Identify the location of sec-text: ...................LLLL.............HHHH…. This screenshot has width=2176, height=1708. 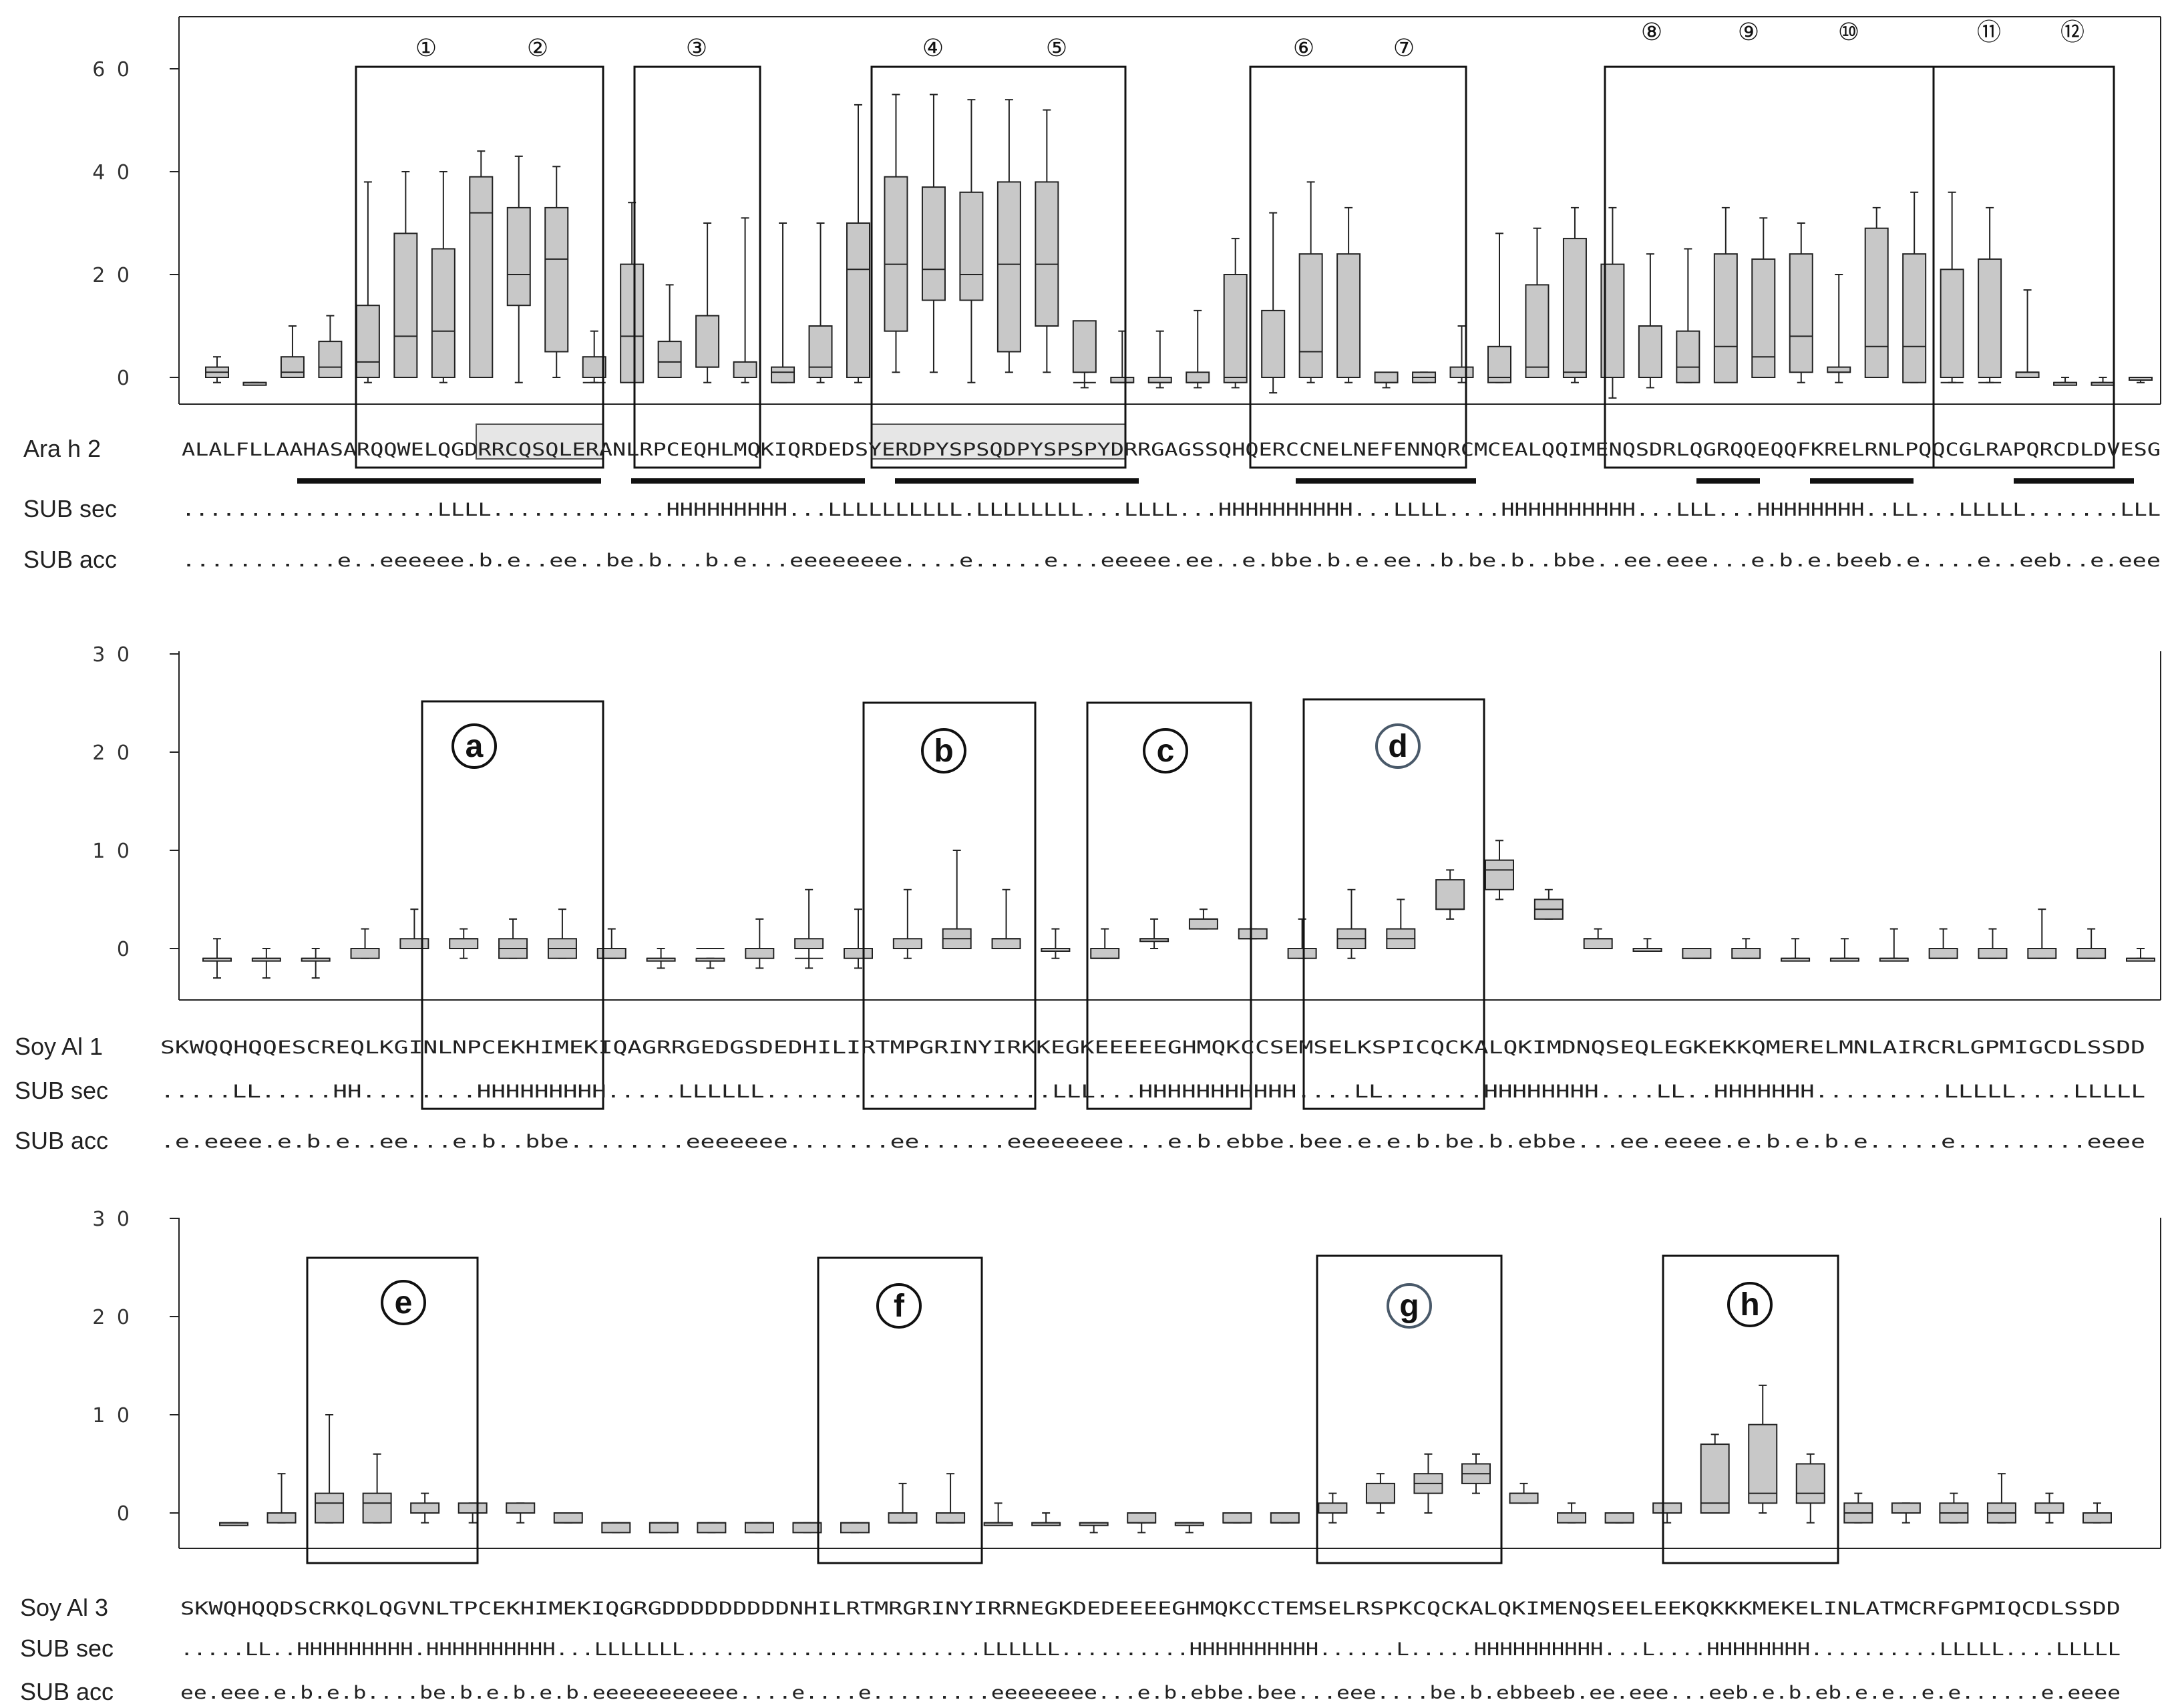
(1171, 510).